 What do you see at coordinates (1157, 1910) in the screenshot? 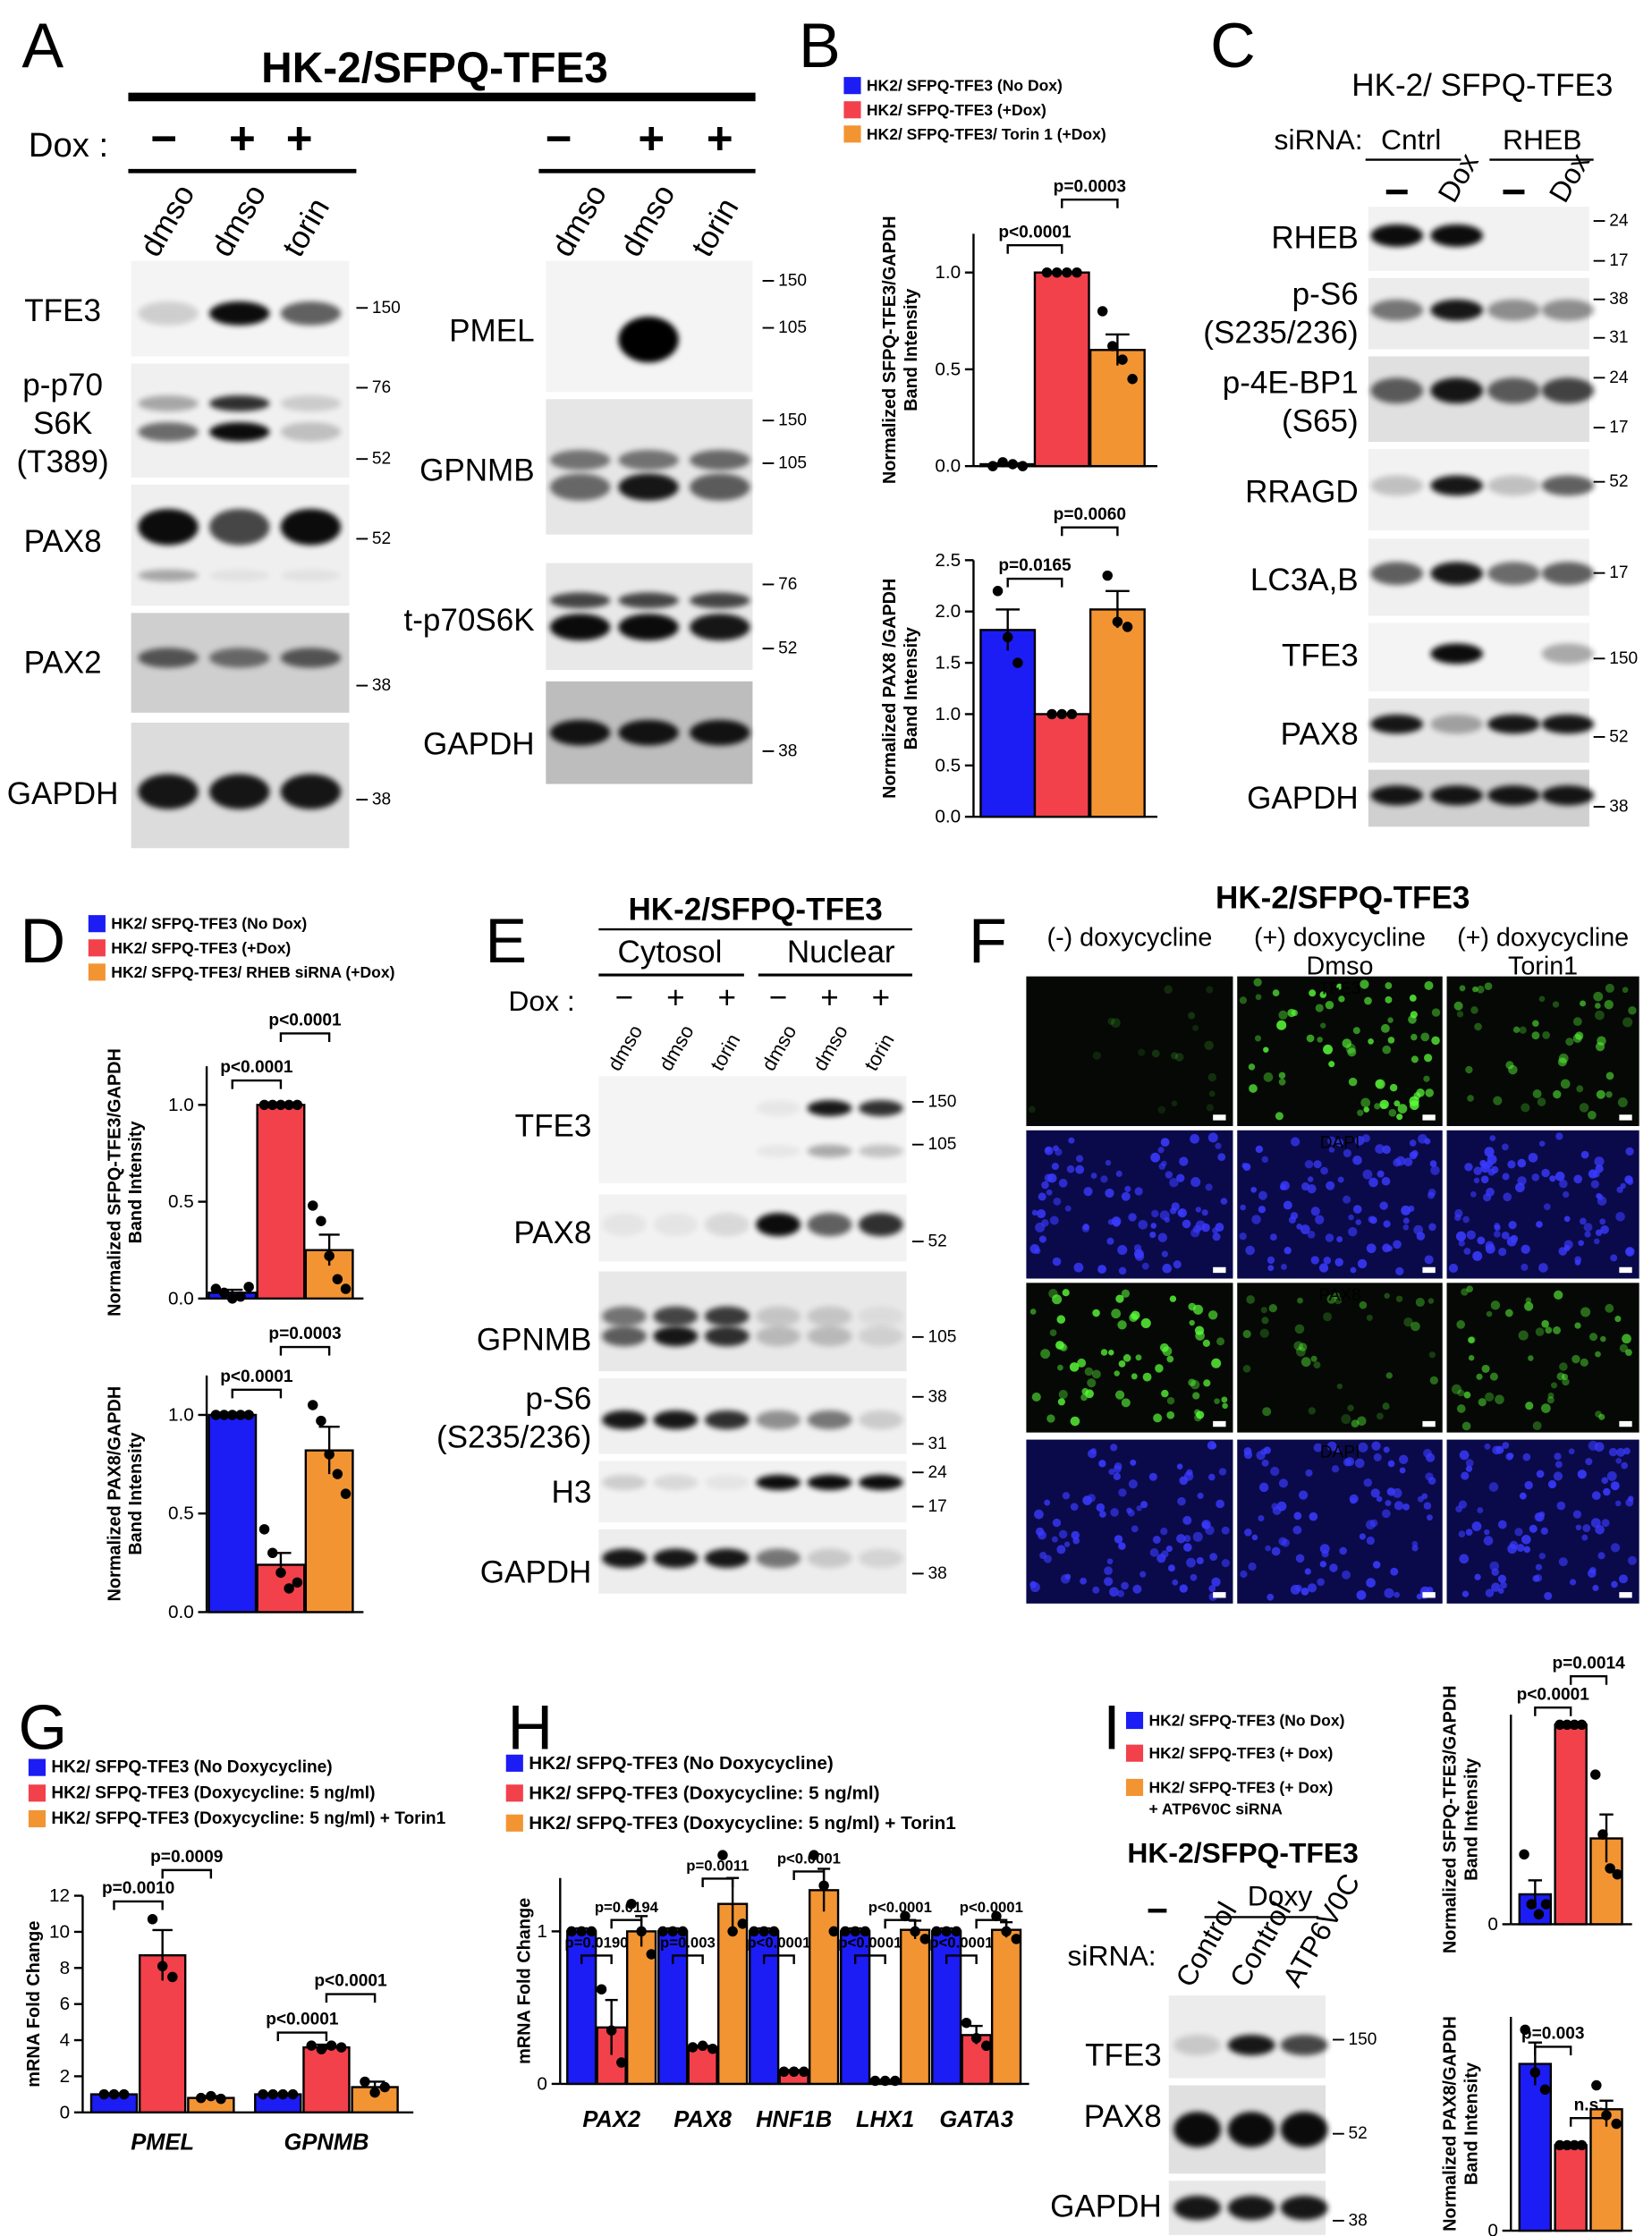
I see `dox-sign: −` at bounding box center [1157, 1910].